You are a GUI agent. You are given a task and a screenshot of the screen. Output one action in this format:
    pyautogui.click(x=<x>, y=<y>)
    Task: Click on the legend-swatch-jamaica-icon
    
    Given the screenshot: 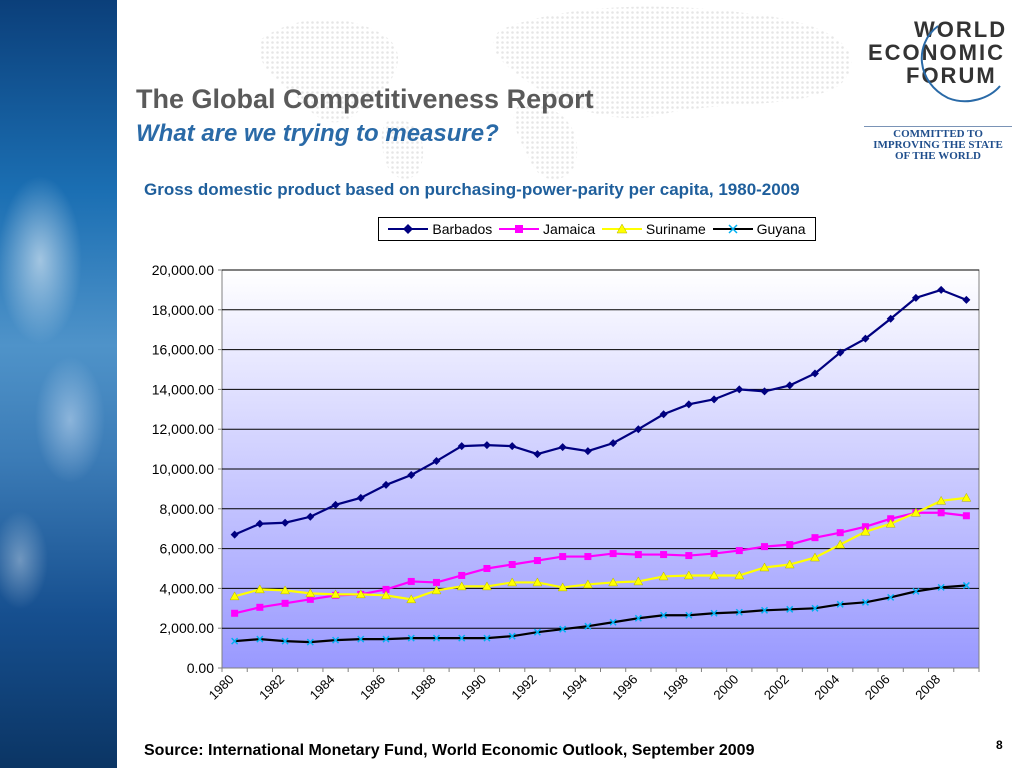 What is the action you would take?
    pyautogui.click(x=519, y=229)
    